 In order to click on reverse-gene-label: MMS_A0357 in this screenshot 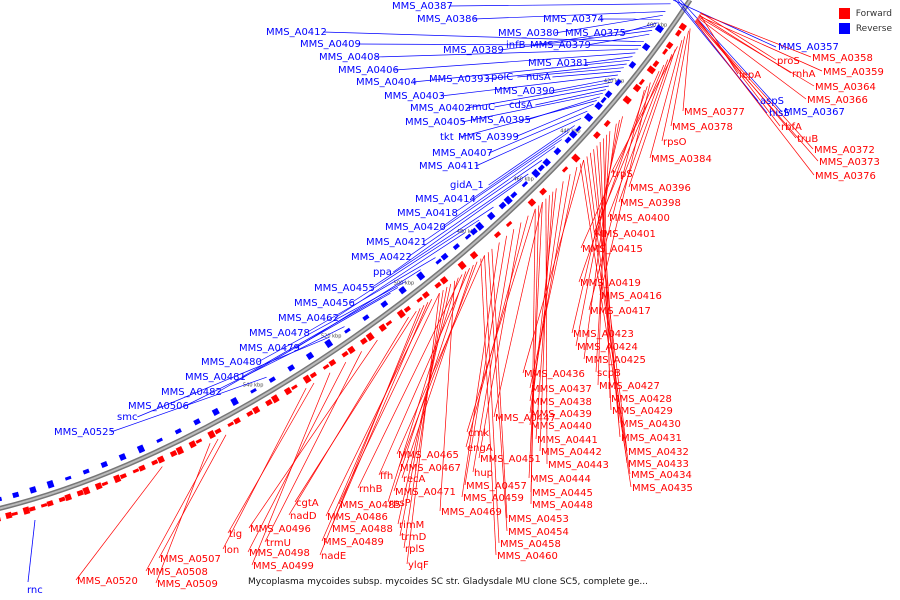, I will do `click(808, 47)`.